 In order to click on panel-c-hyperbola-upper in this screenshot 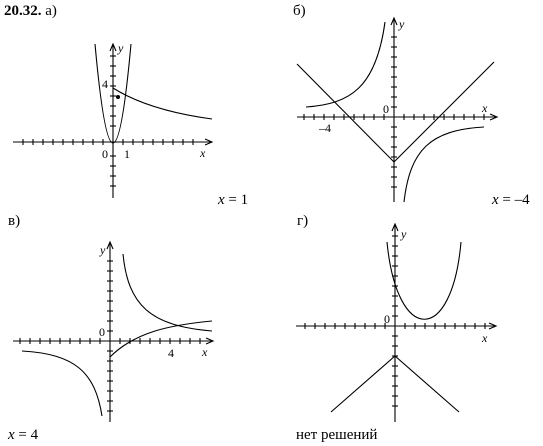, I will do `click(167, 292)`.